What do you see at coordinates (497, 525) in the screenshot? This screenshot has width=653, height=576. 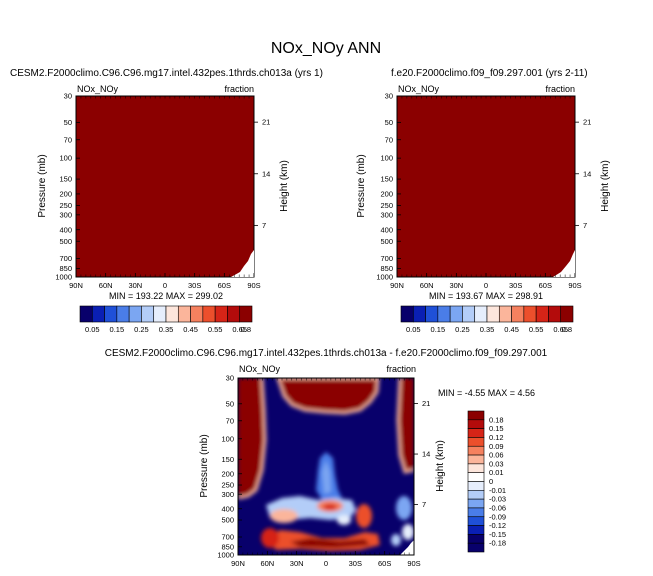 I see `colorbar-label: -0.12` at bounding box center [497, 525].